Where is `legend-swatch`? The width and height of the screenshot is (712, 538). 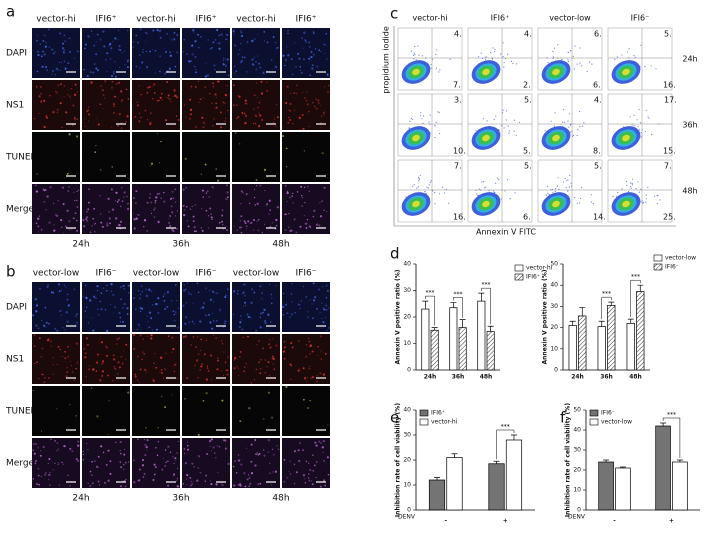
legend-swatch is located at coordinates (658, 267).